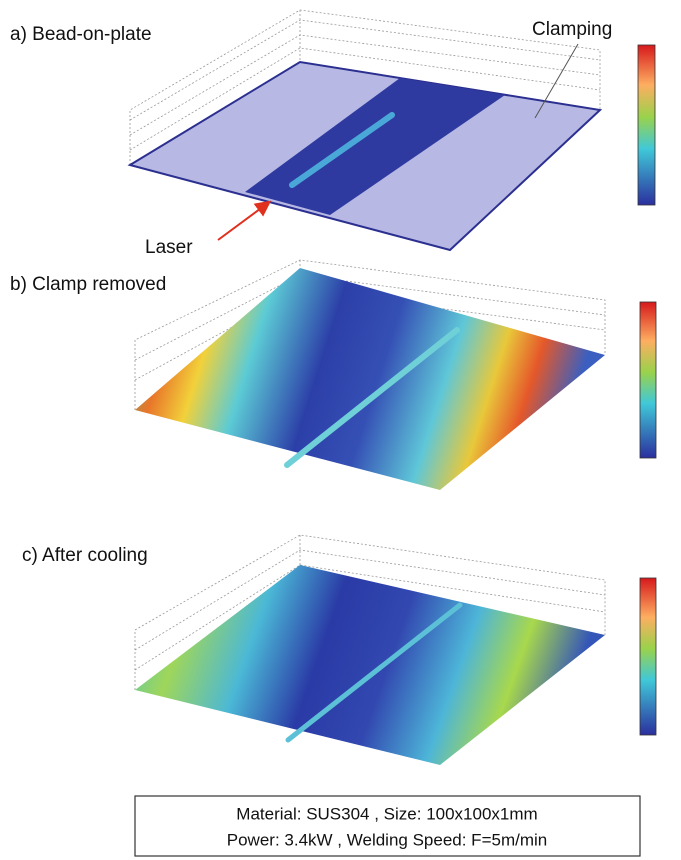 Image resolution: width=681 pixels, height=860 pixels. I want to click on arrow, so click(244, 220).